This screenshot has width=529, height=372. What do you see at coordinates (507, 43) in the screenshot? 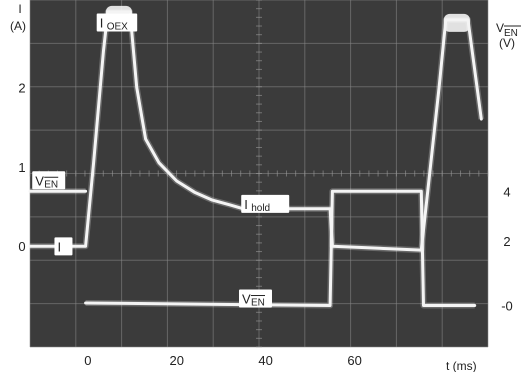
I see `y-right-label-line2: (V)` at bounding box center [507, 43].